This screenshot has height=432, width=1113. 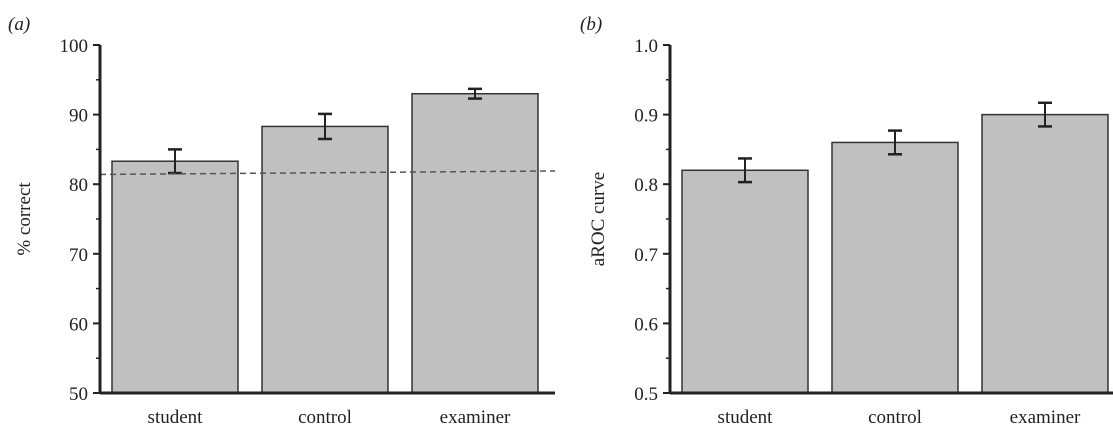 I want to click on y-tick-label: 80, so click(x=78, y=185).